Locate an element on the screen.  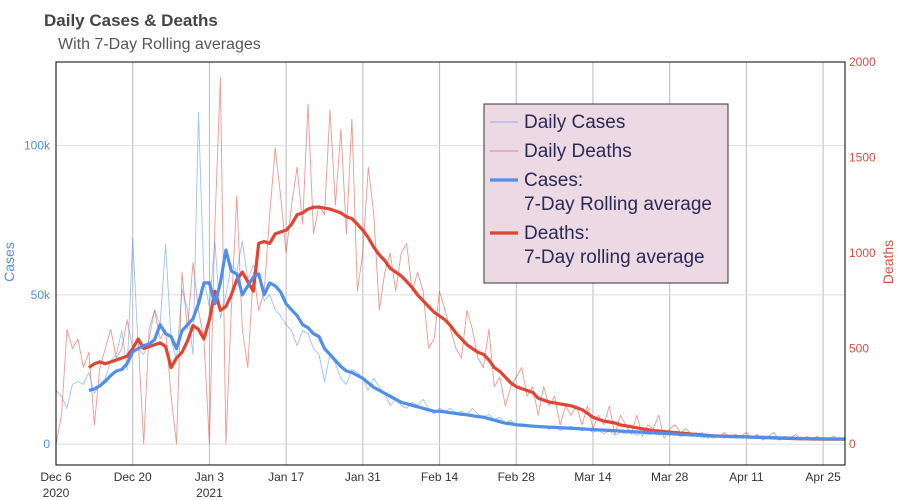
x-tick-label: Dec 20 is located at coordinates (133, 477).